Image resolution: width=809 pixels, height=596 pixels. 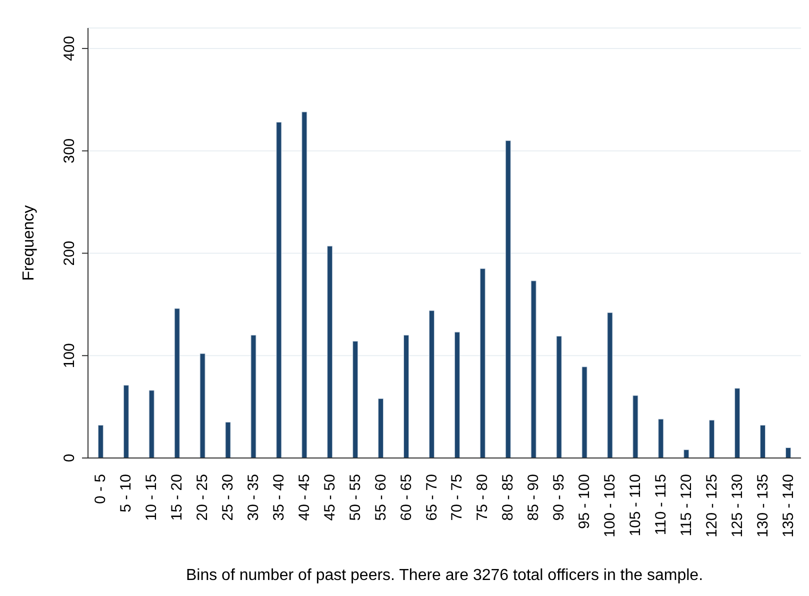 What do you see at coordinates (329, 497) in the screenshot?
I see `x-tick-label: 45 - 50` at bounding box center [329, 497].